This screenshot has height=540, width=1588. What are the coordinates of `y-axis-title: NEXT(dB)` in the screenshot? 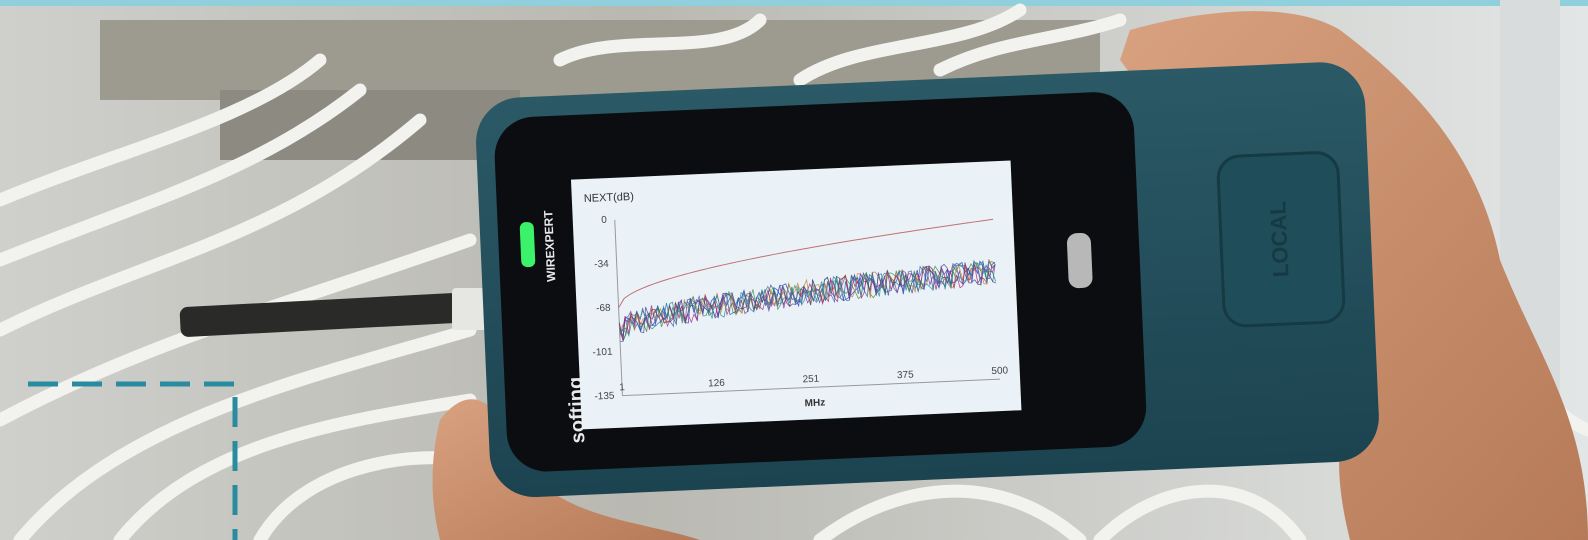 It's located at (609, 198).